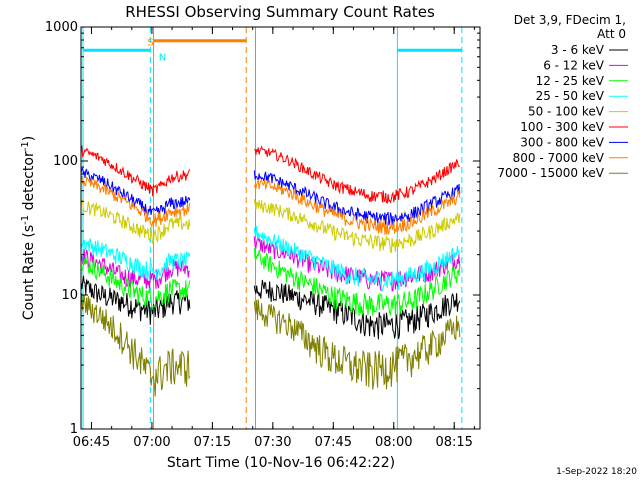  Describe the element at coordinates (453, 442) in the screenshot. I see `x-tick-label-6: 08:15` at that location.